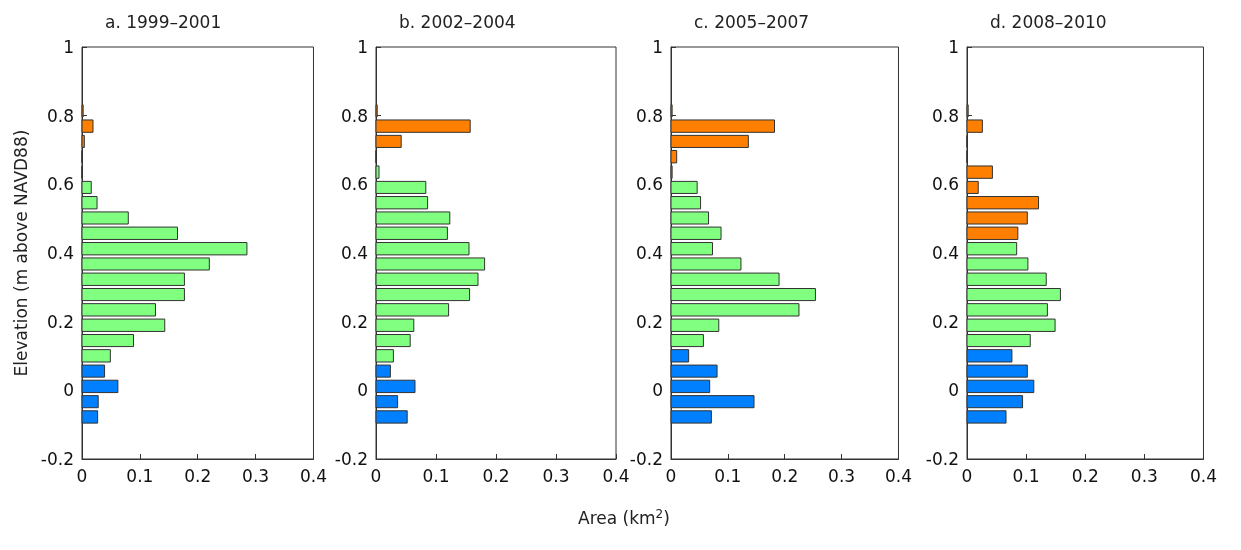 The width and height of the screenshot is (1241, 550). Describe the element at coordinates (457, 21) in the screenshot. I see `chart-title: b. 2002–2004` at that location.